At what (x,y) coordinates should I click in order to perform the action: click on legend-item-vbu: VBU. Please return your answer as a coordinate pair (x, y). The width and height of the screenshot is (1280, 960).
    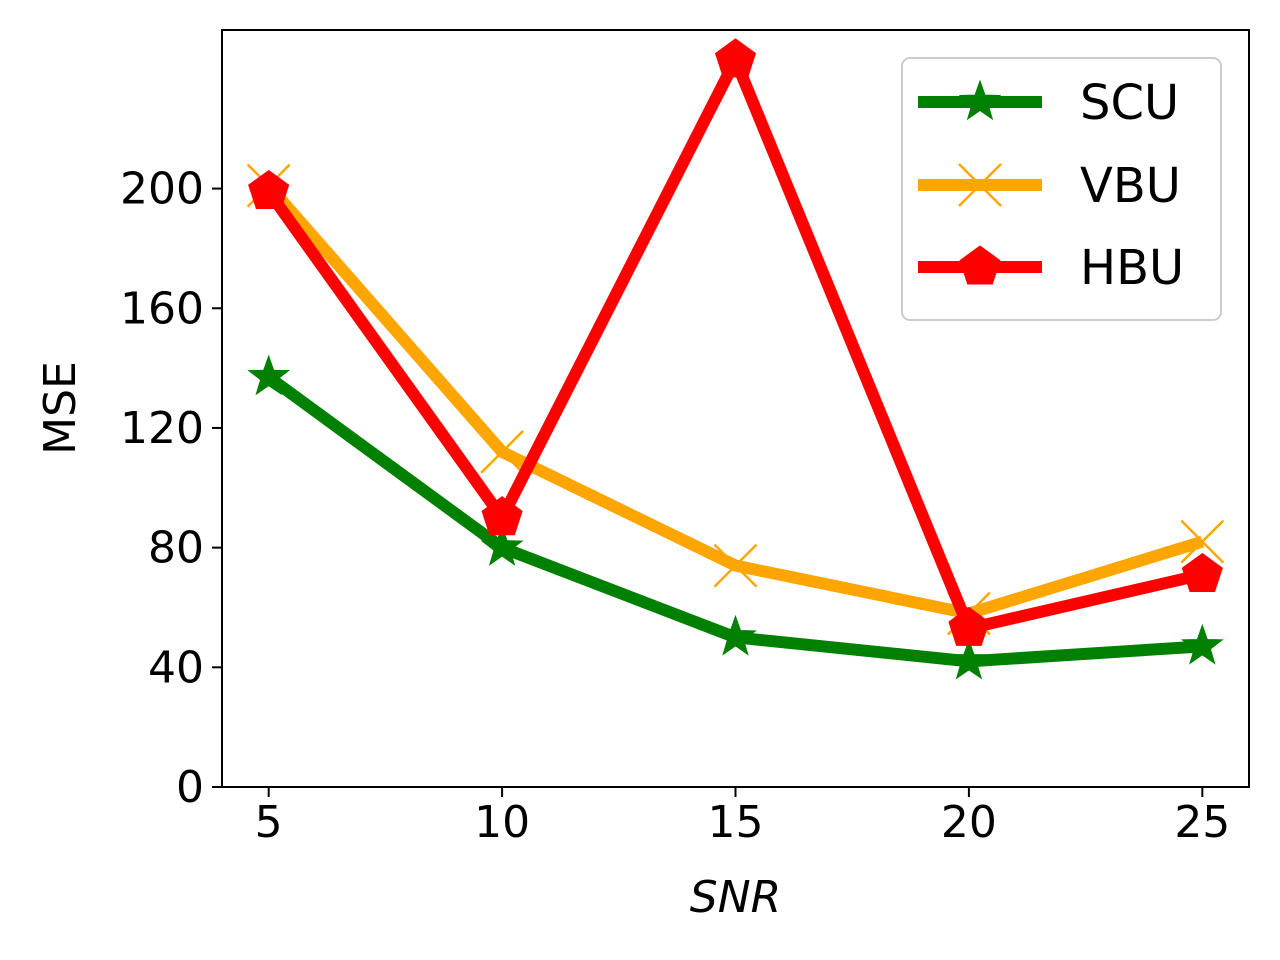
    Looking at the image, I should click on (1049, 186).